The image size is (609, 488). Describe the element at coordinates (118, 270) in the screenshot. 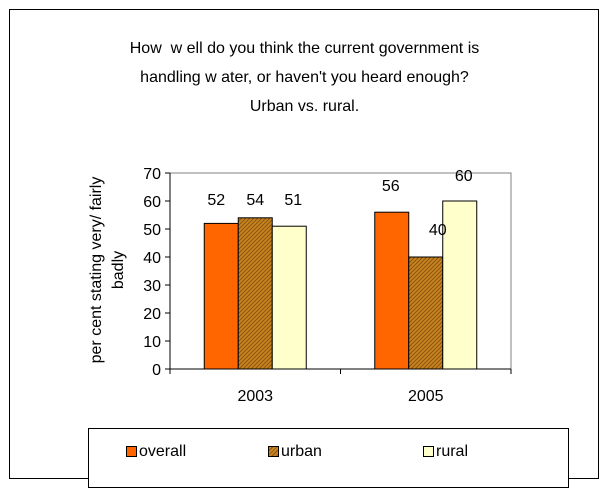

I see `y-axis-label-line-2: badly` at that location.